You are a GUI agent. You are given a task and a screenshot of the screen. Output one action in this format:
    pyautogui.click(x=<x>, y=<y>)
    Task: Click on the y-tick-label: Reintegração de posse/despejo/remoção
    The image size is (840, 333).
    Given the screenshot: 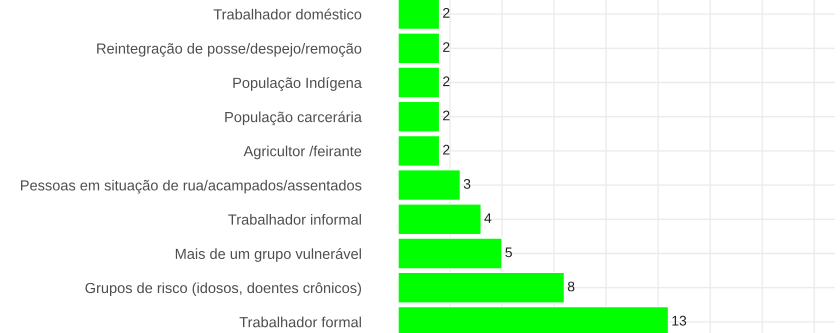 What is the action you would take?
    pyautogui.click(x=229, y=50)
    